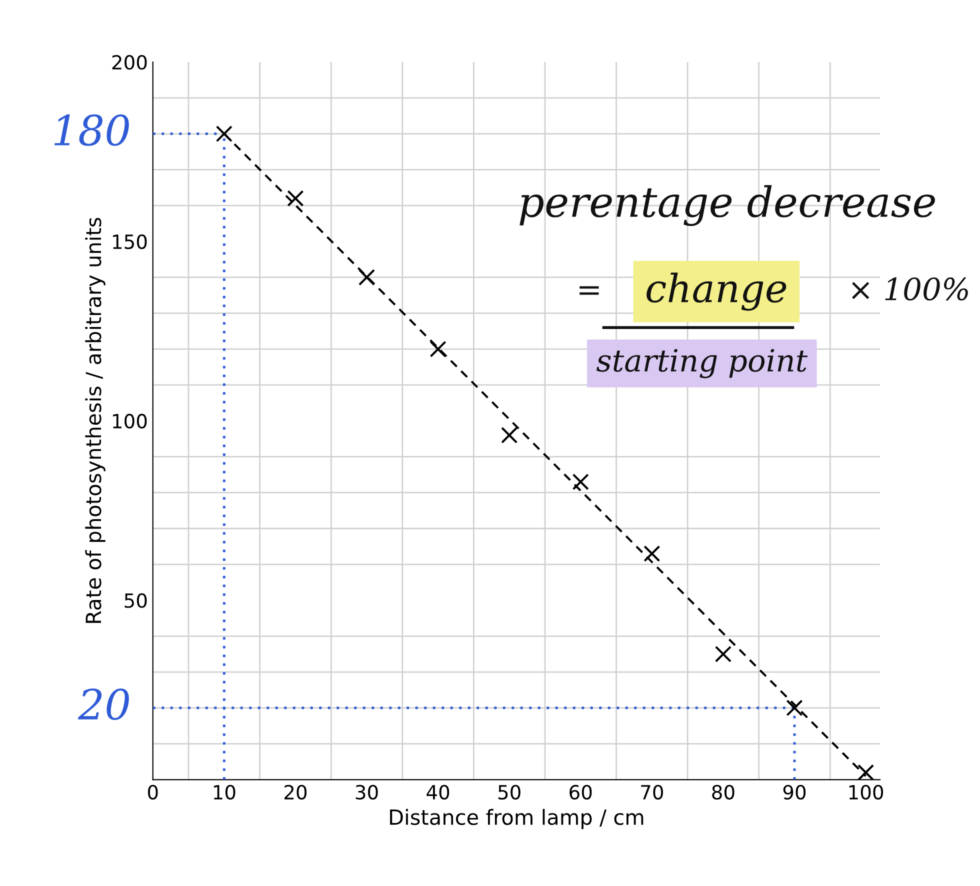 Image resolution: width=980 pixels, height=886 pixels. Describe the element at coordinates (910, 289) in the screenshot. I see `annotation: × 100%` at that location.